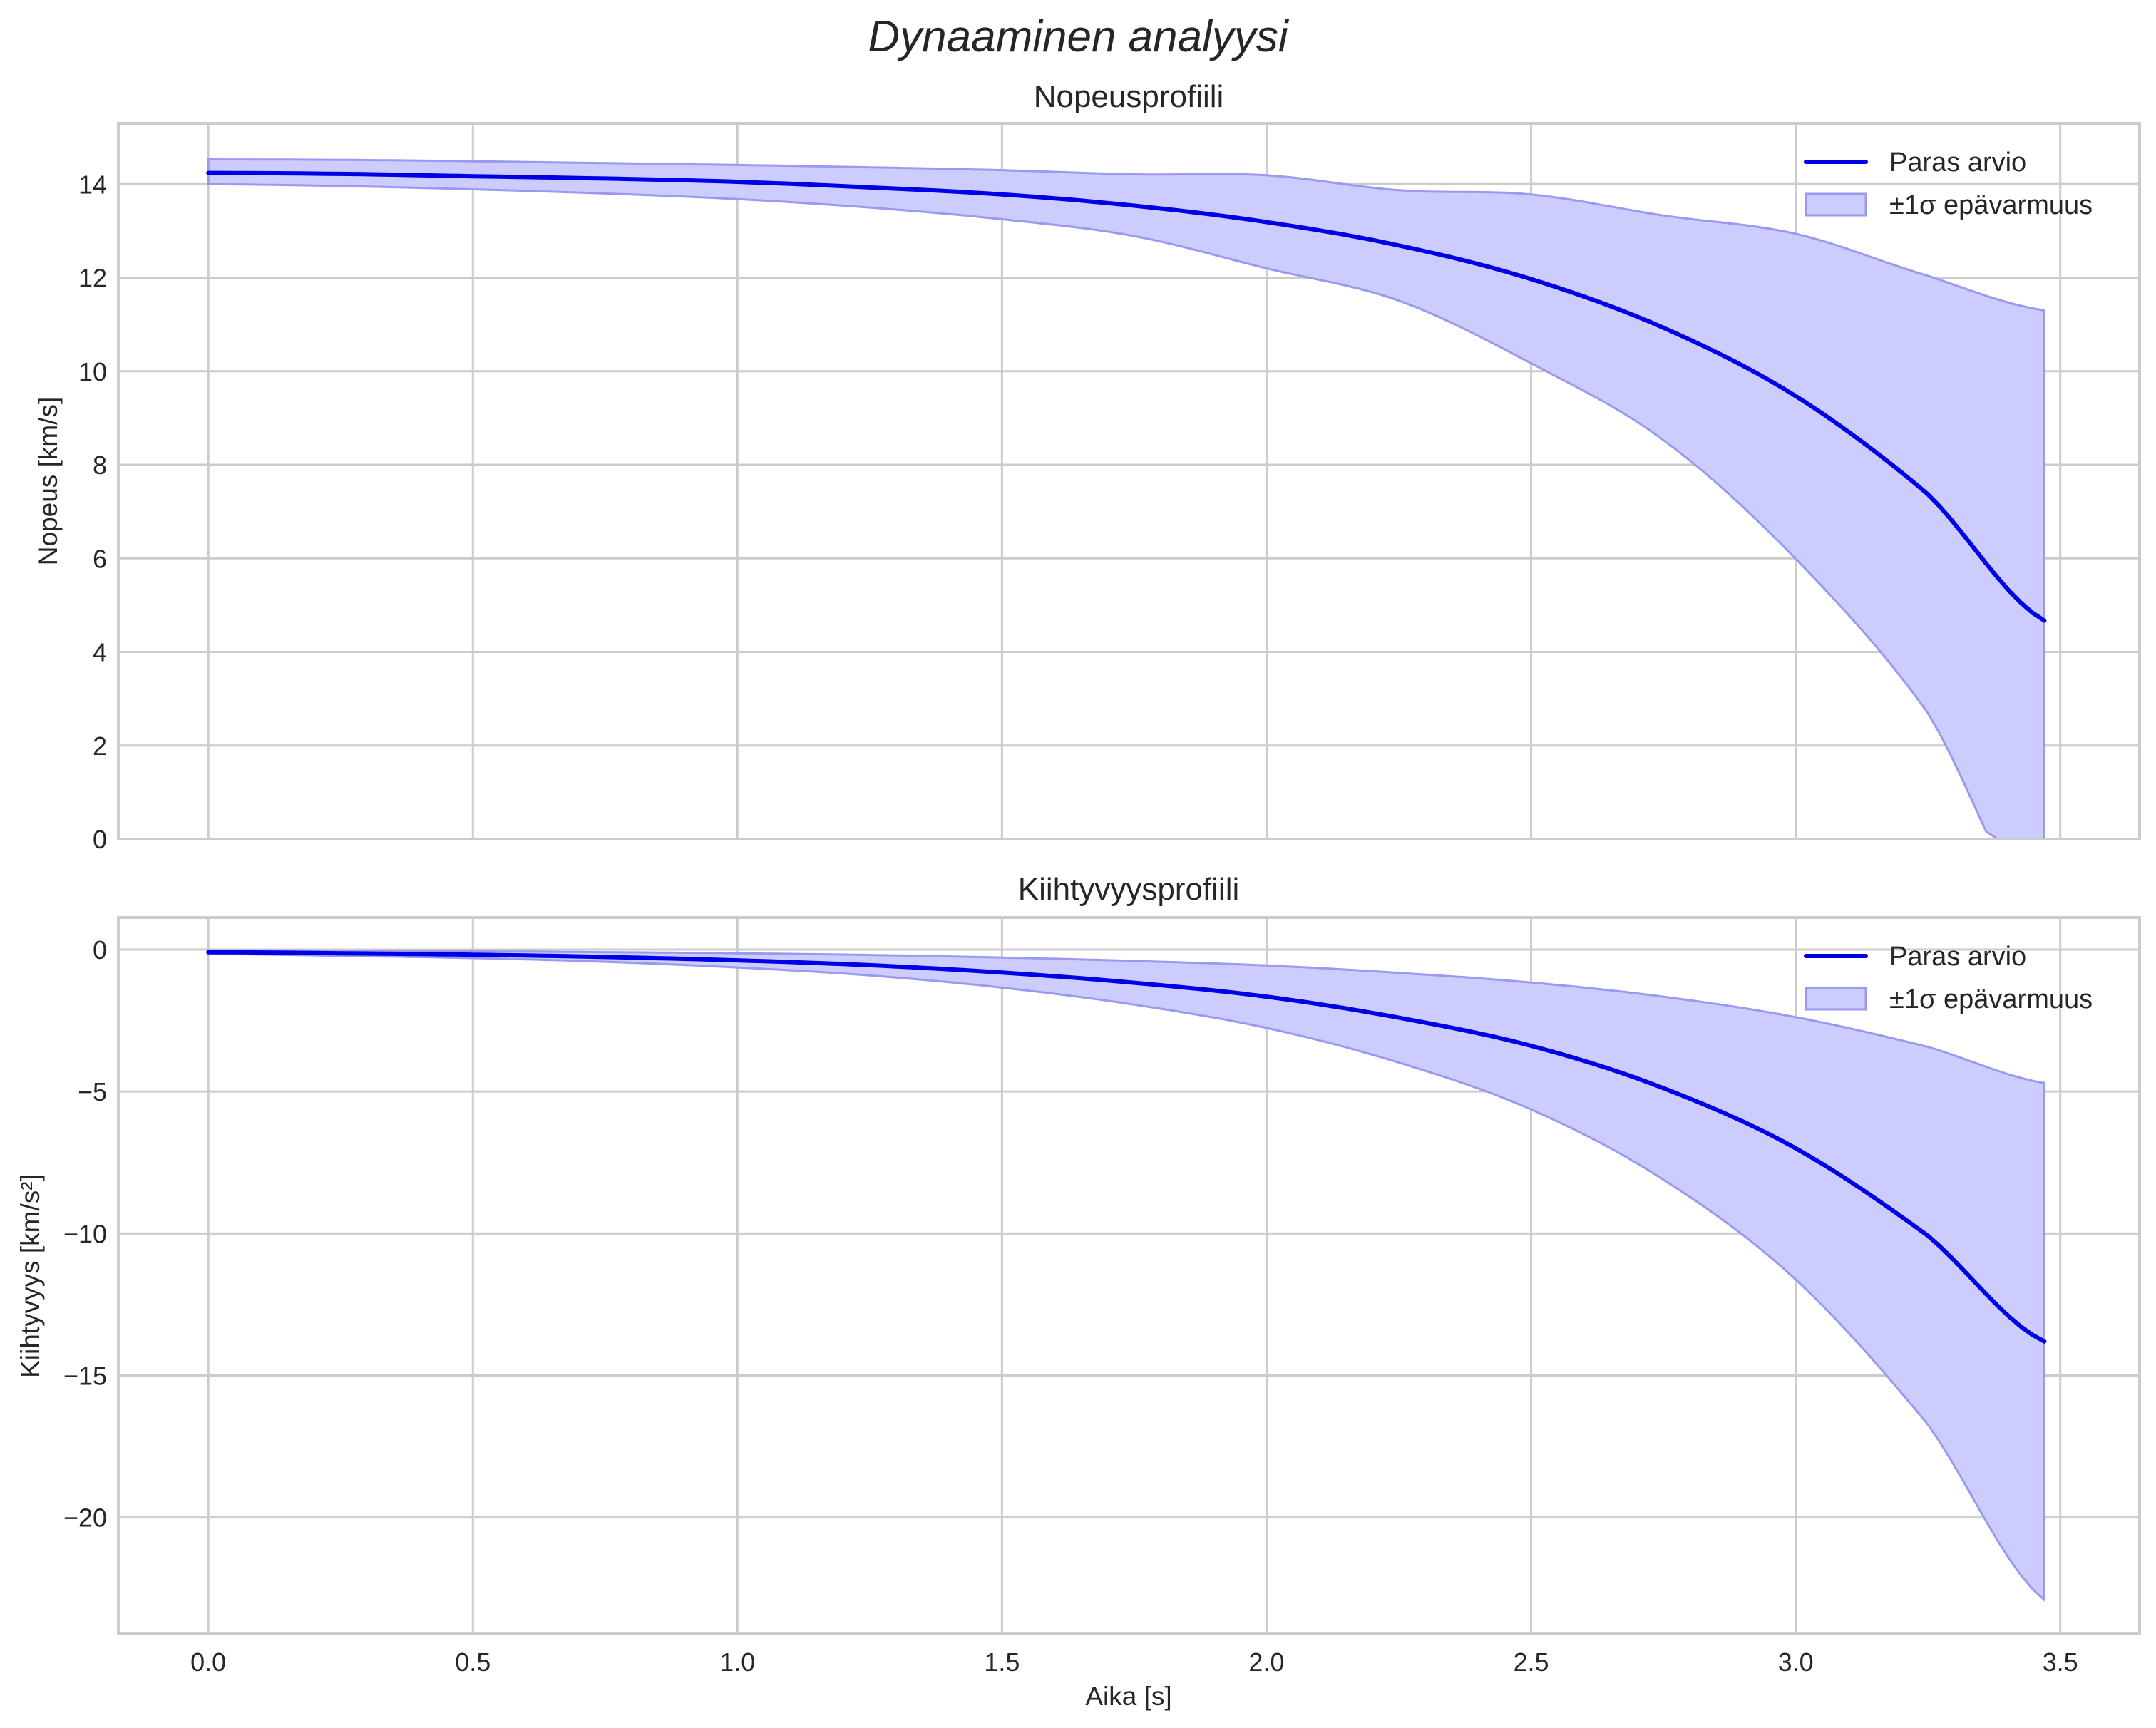  Describe the element at coordinates (1129, 889) in the screenshot. I see `acceleration-subplot-title: Kiihtyvyysprofiili` at that location.